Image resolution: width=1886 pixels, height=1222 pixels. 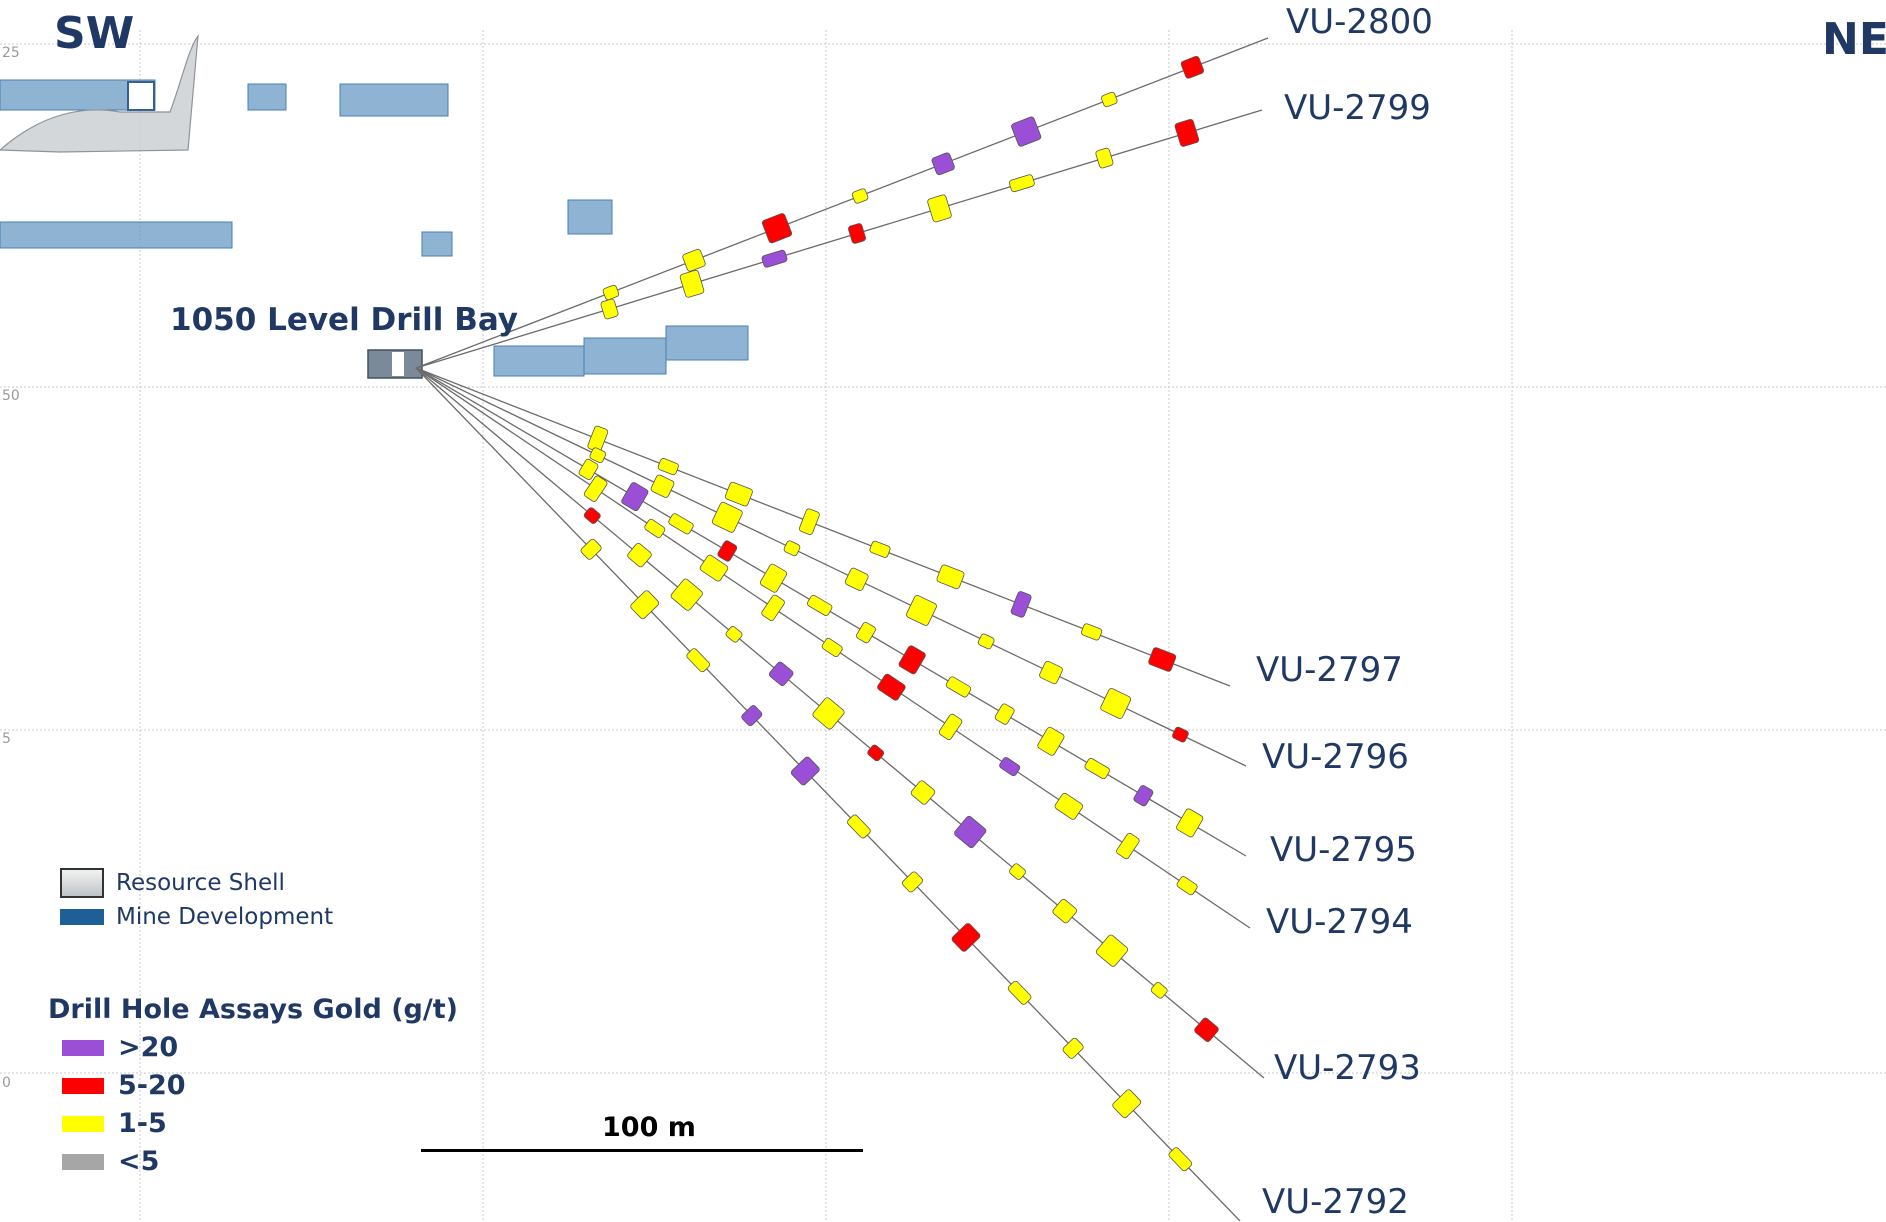 I want to click on assay-legend-title: Drill Hole Assays Gold (g/t), so click(x=253, y=1009).